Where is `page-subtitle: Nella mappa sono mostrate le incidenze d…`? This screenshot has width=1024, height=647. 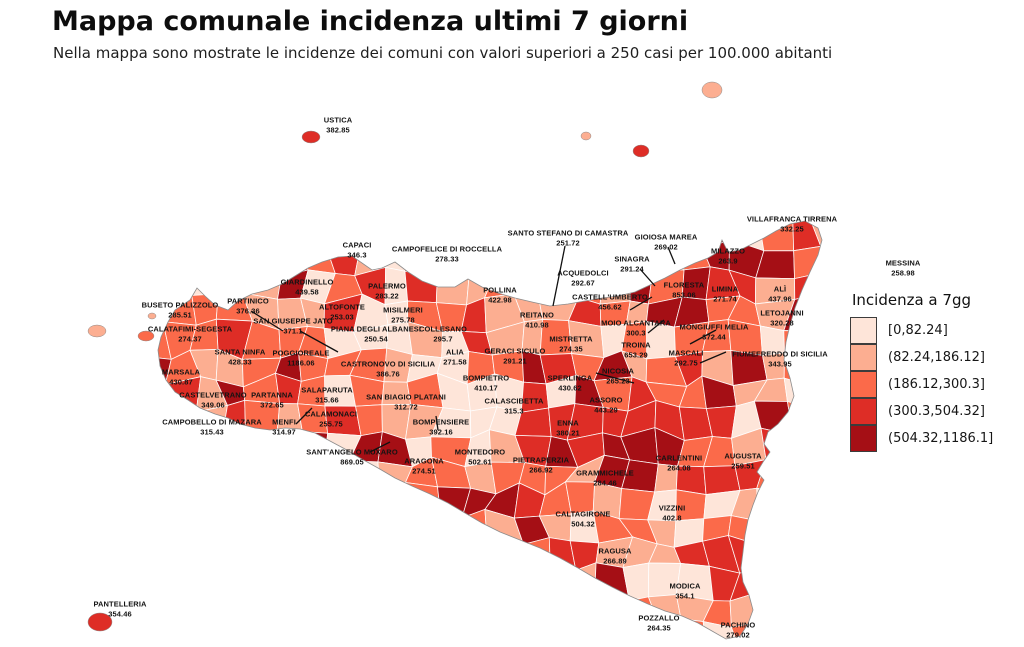
page-subtitle: Nella mappa sono mostrate le incidenze d… is located at coordinates (443, 53).